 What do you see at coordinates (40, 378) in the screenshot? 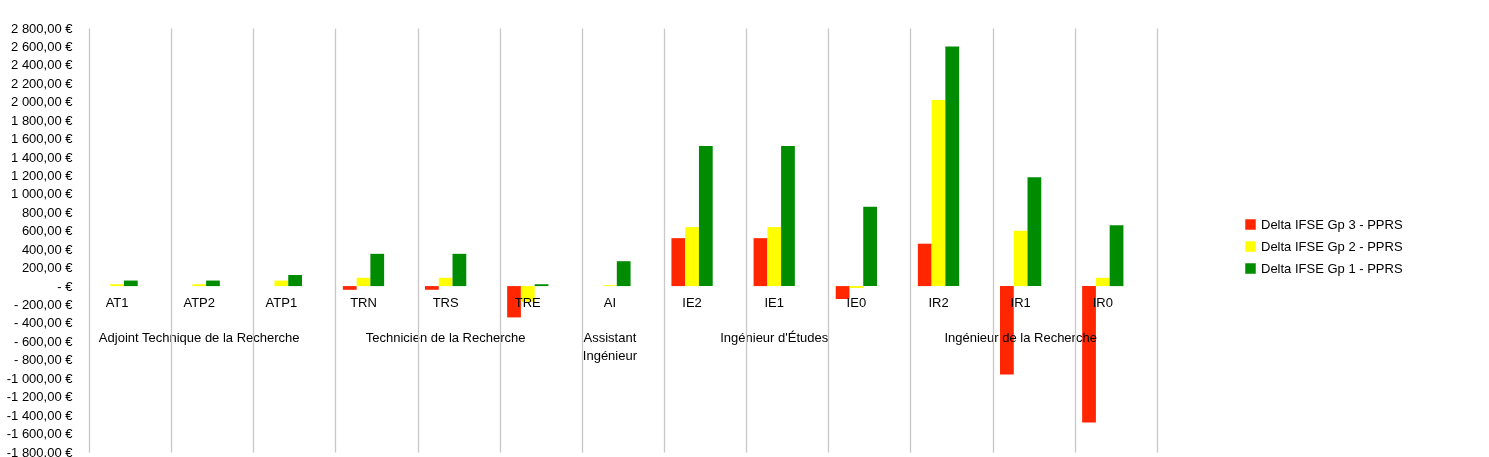
I see `y-tick-label: -1 000,00 €` at bounding box center [40, 378].